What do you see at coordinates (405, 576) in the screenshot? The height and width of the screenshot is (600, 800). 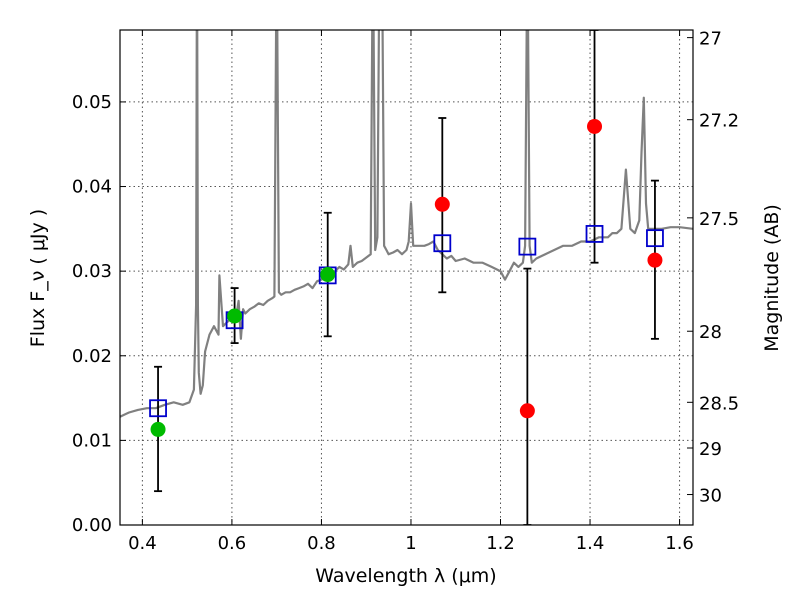 I see `x-axis-title: Wavelength λ (μm)` at bounding box center [405, 576].